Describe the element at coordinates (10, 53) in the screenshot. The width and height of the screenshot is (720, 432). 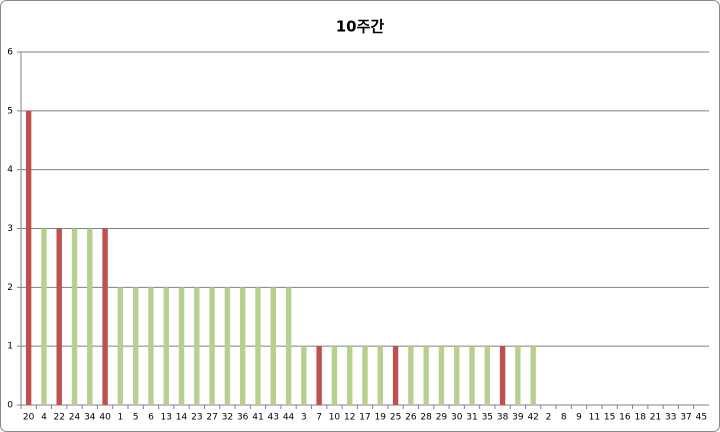
I see `y-tick-label: 6` at that location.